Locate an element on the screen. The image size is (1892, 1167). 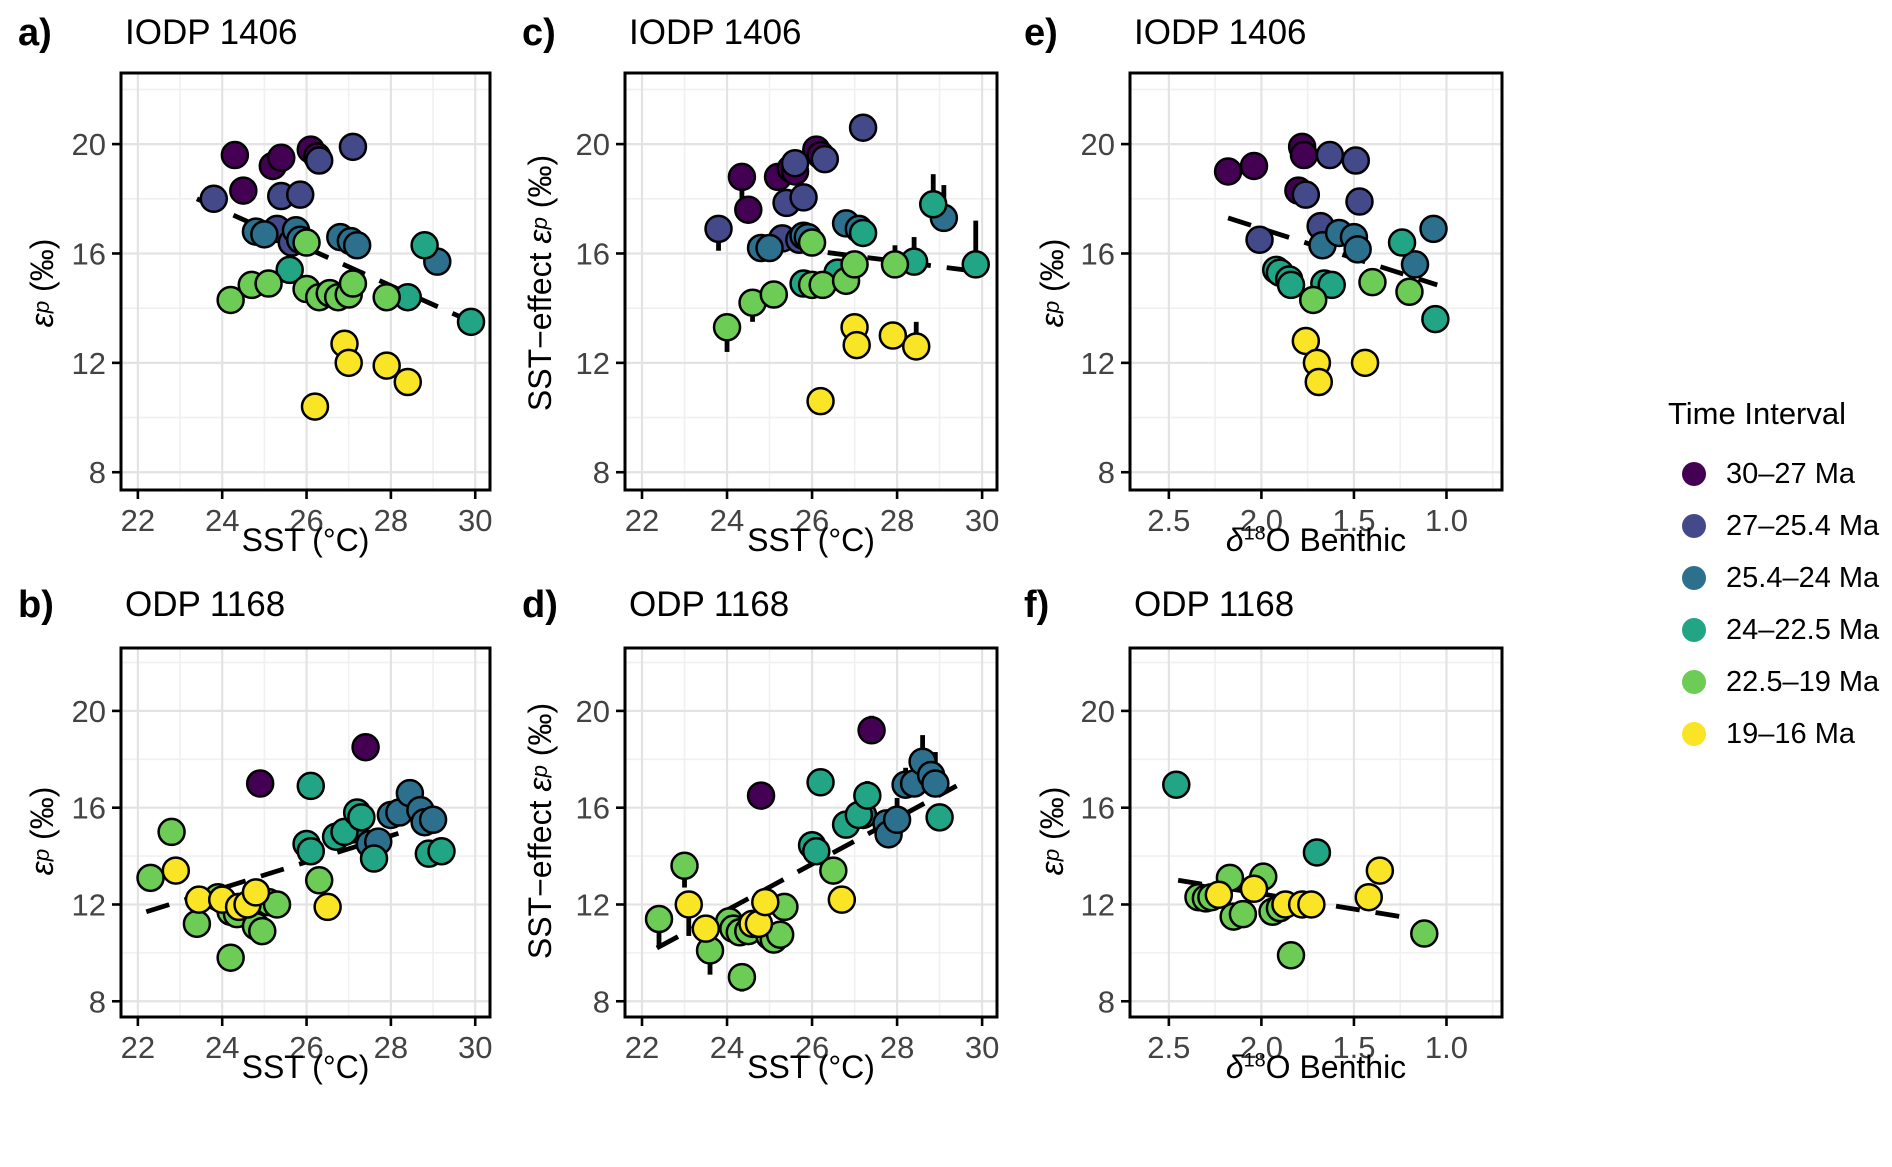
panel-b-title: ODP 1168 is located at coordinates (205, 604).